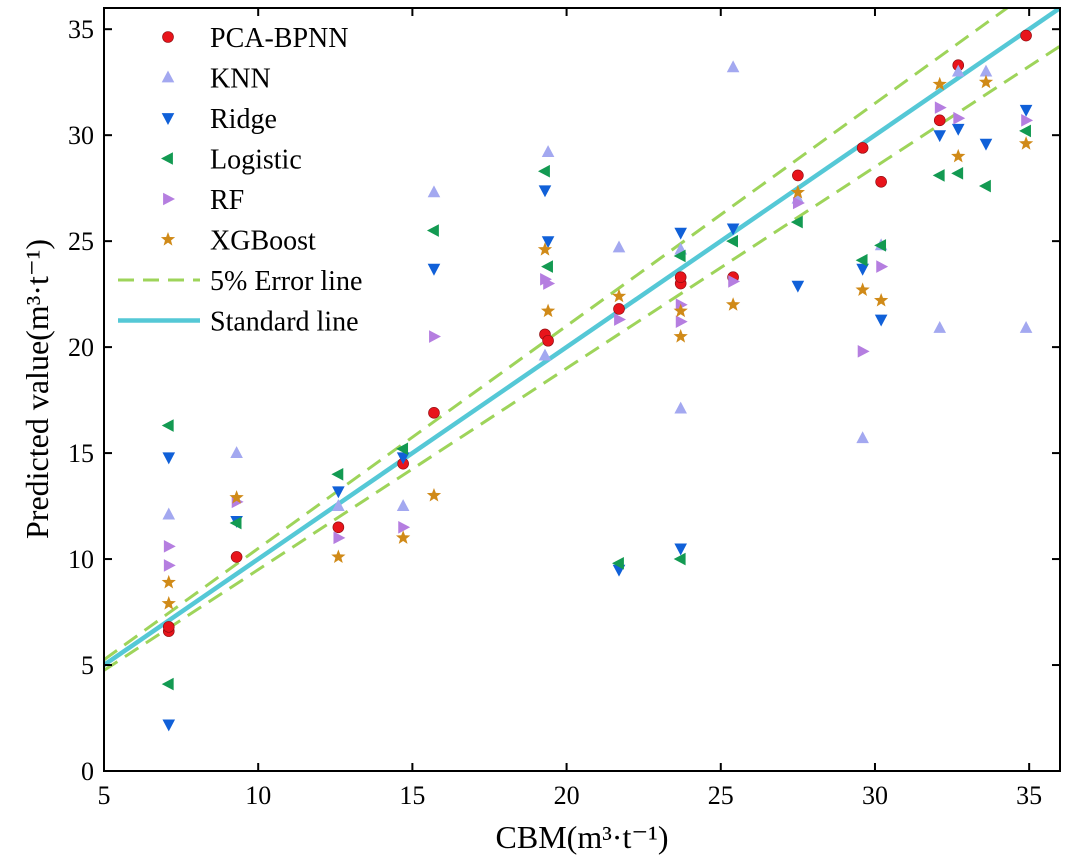 The width and height of the screenshot is (1065, 860). What do you see at coordinates (37, 389) in the screenshot?
I see `y-axis-title: Predicted value(m³·t⁻¹)` at bounding box center [37, 389].